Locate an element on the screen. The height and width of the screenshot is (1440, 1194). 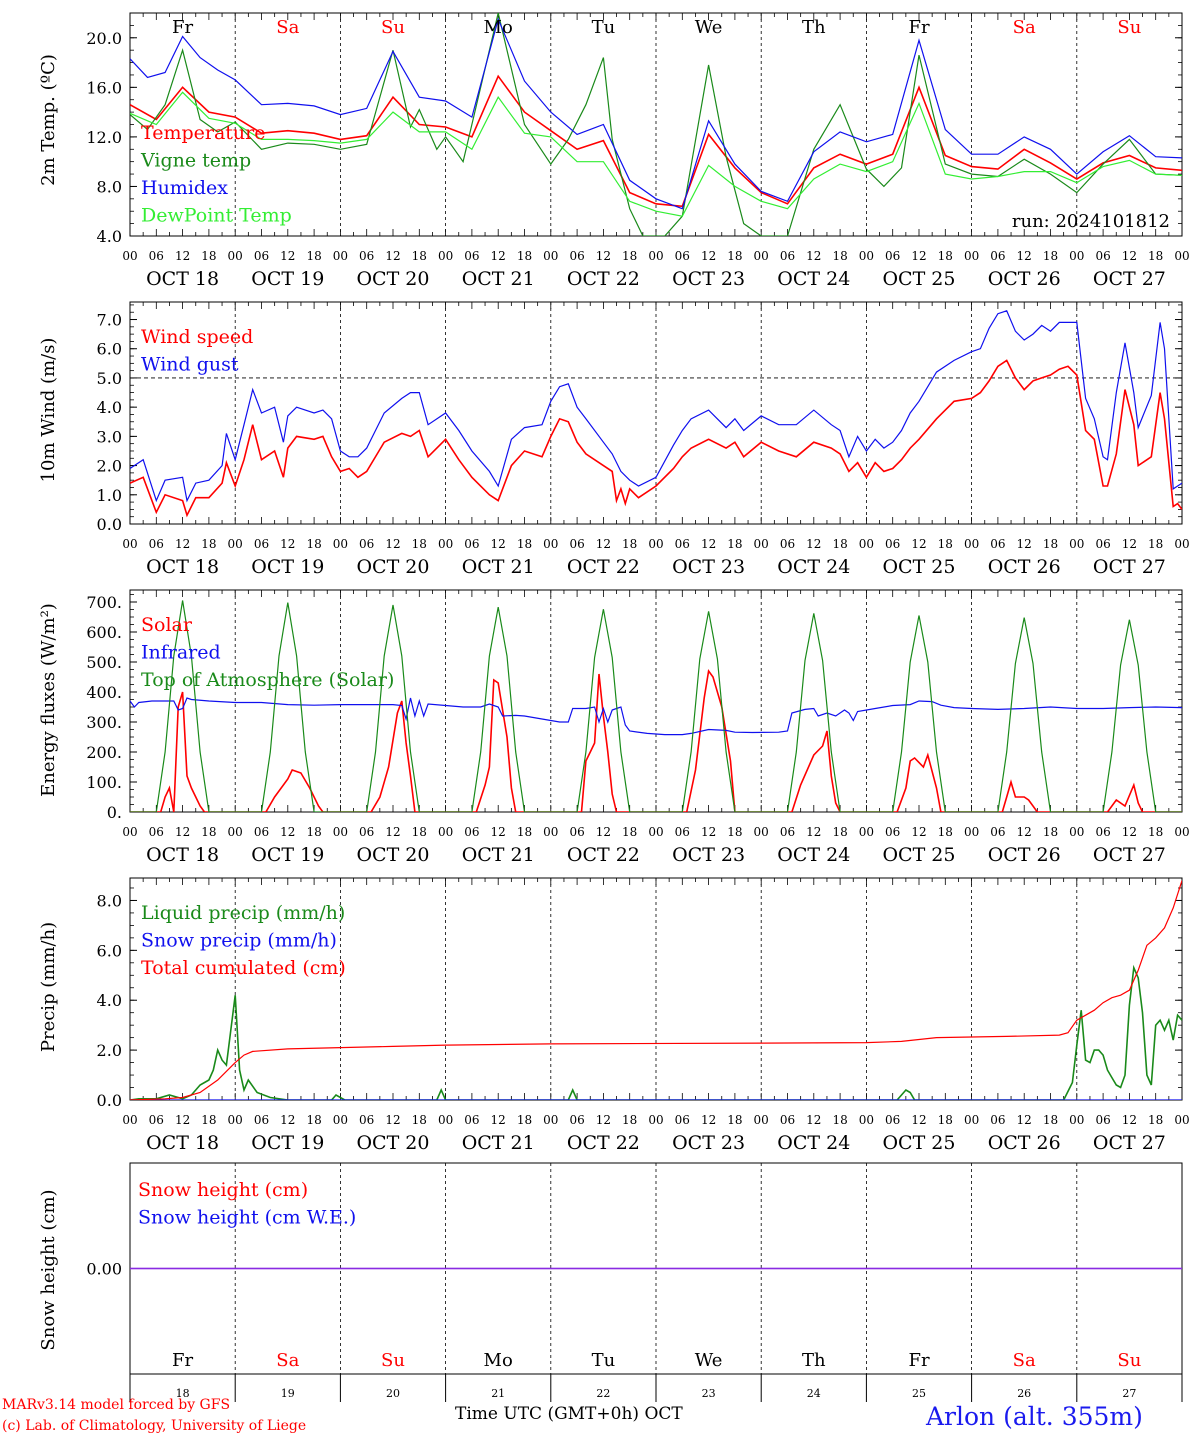
date-label: OCT 26 is located at coordinates (1024, 279).